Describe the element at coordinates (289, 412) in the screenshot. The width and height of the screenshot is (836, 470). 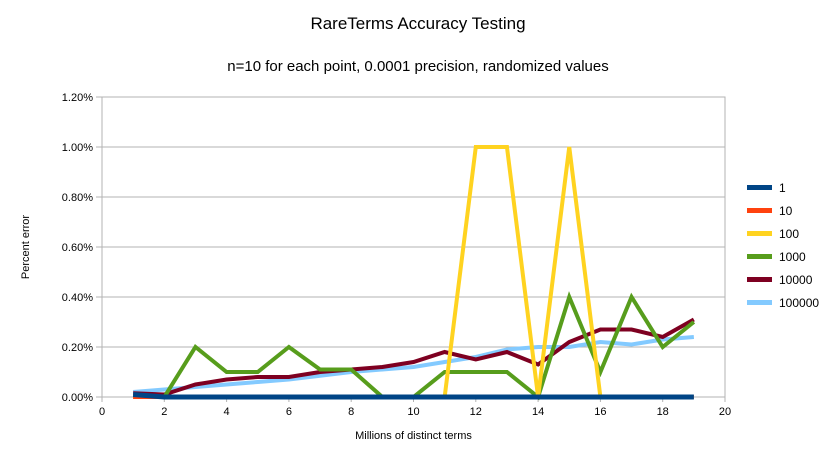
I see `x-tick-label: 6` at that location.